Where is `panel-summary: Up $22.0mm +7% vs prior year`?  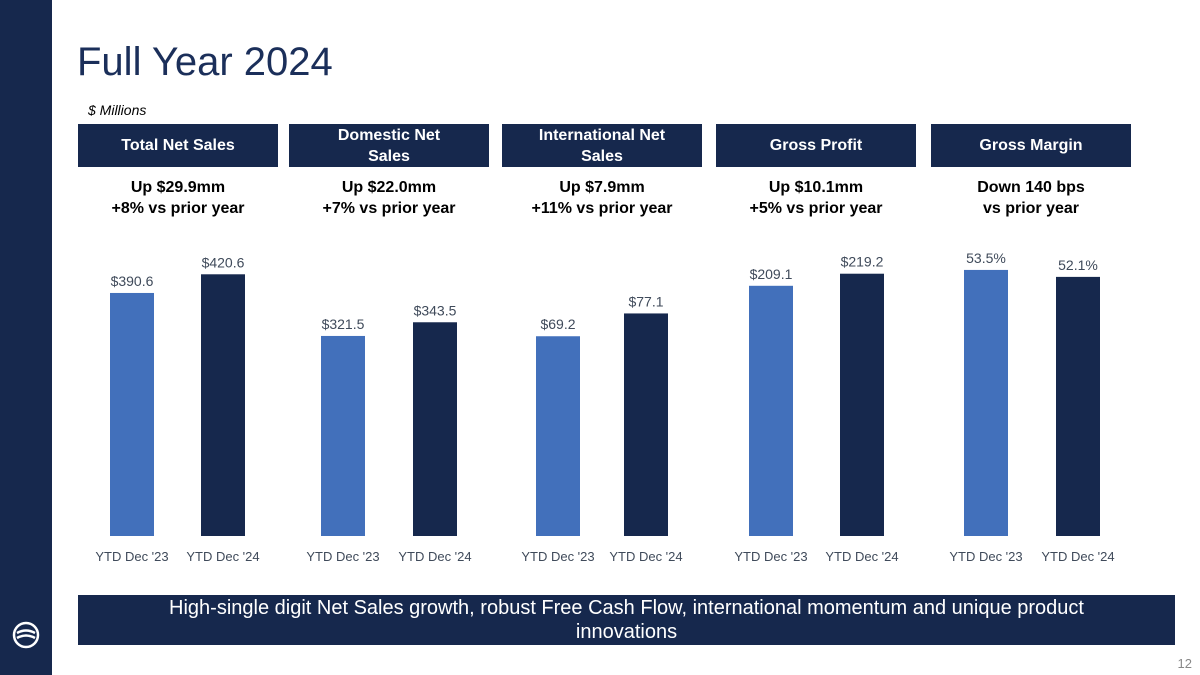
panel-summary: Up $22.0mm +7% vs prior year is located at coordinates (389, 198).